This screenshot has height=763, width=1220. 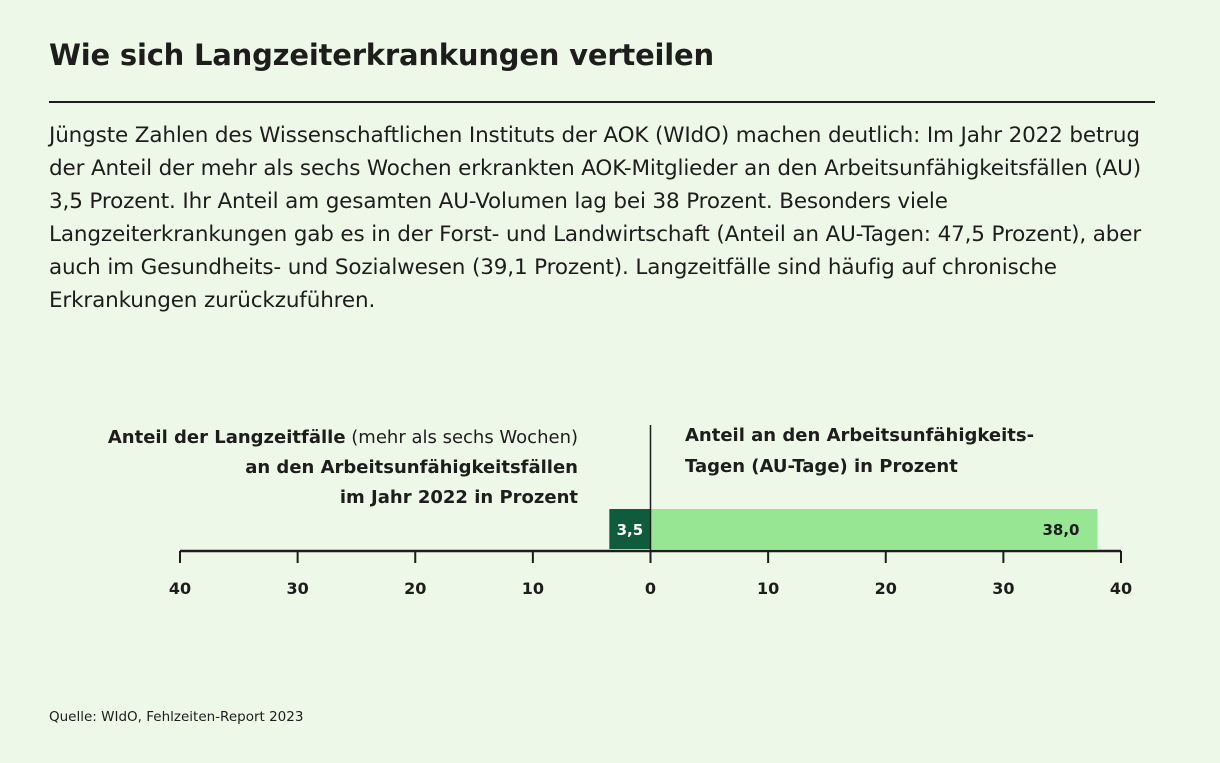 What do you see at coordinates (458, 497) in the screenshot?
I see `left-label-bold-3: im Jahr 2022 in Prozent` at bounding box center [458, 497].